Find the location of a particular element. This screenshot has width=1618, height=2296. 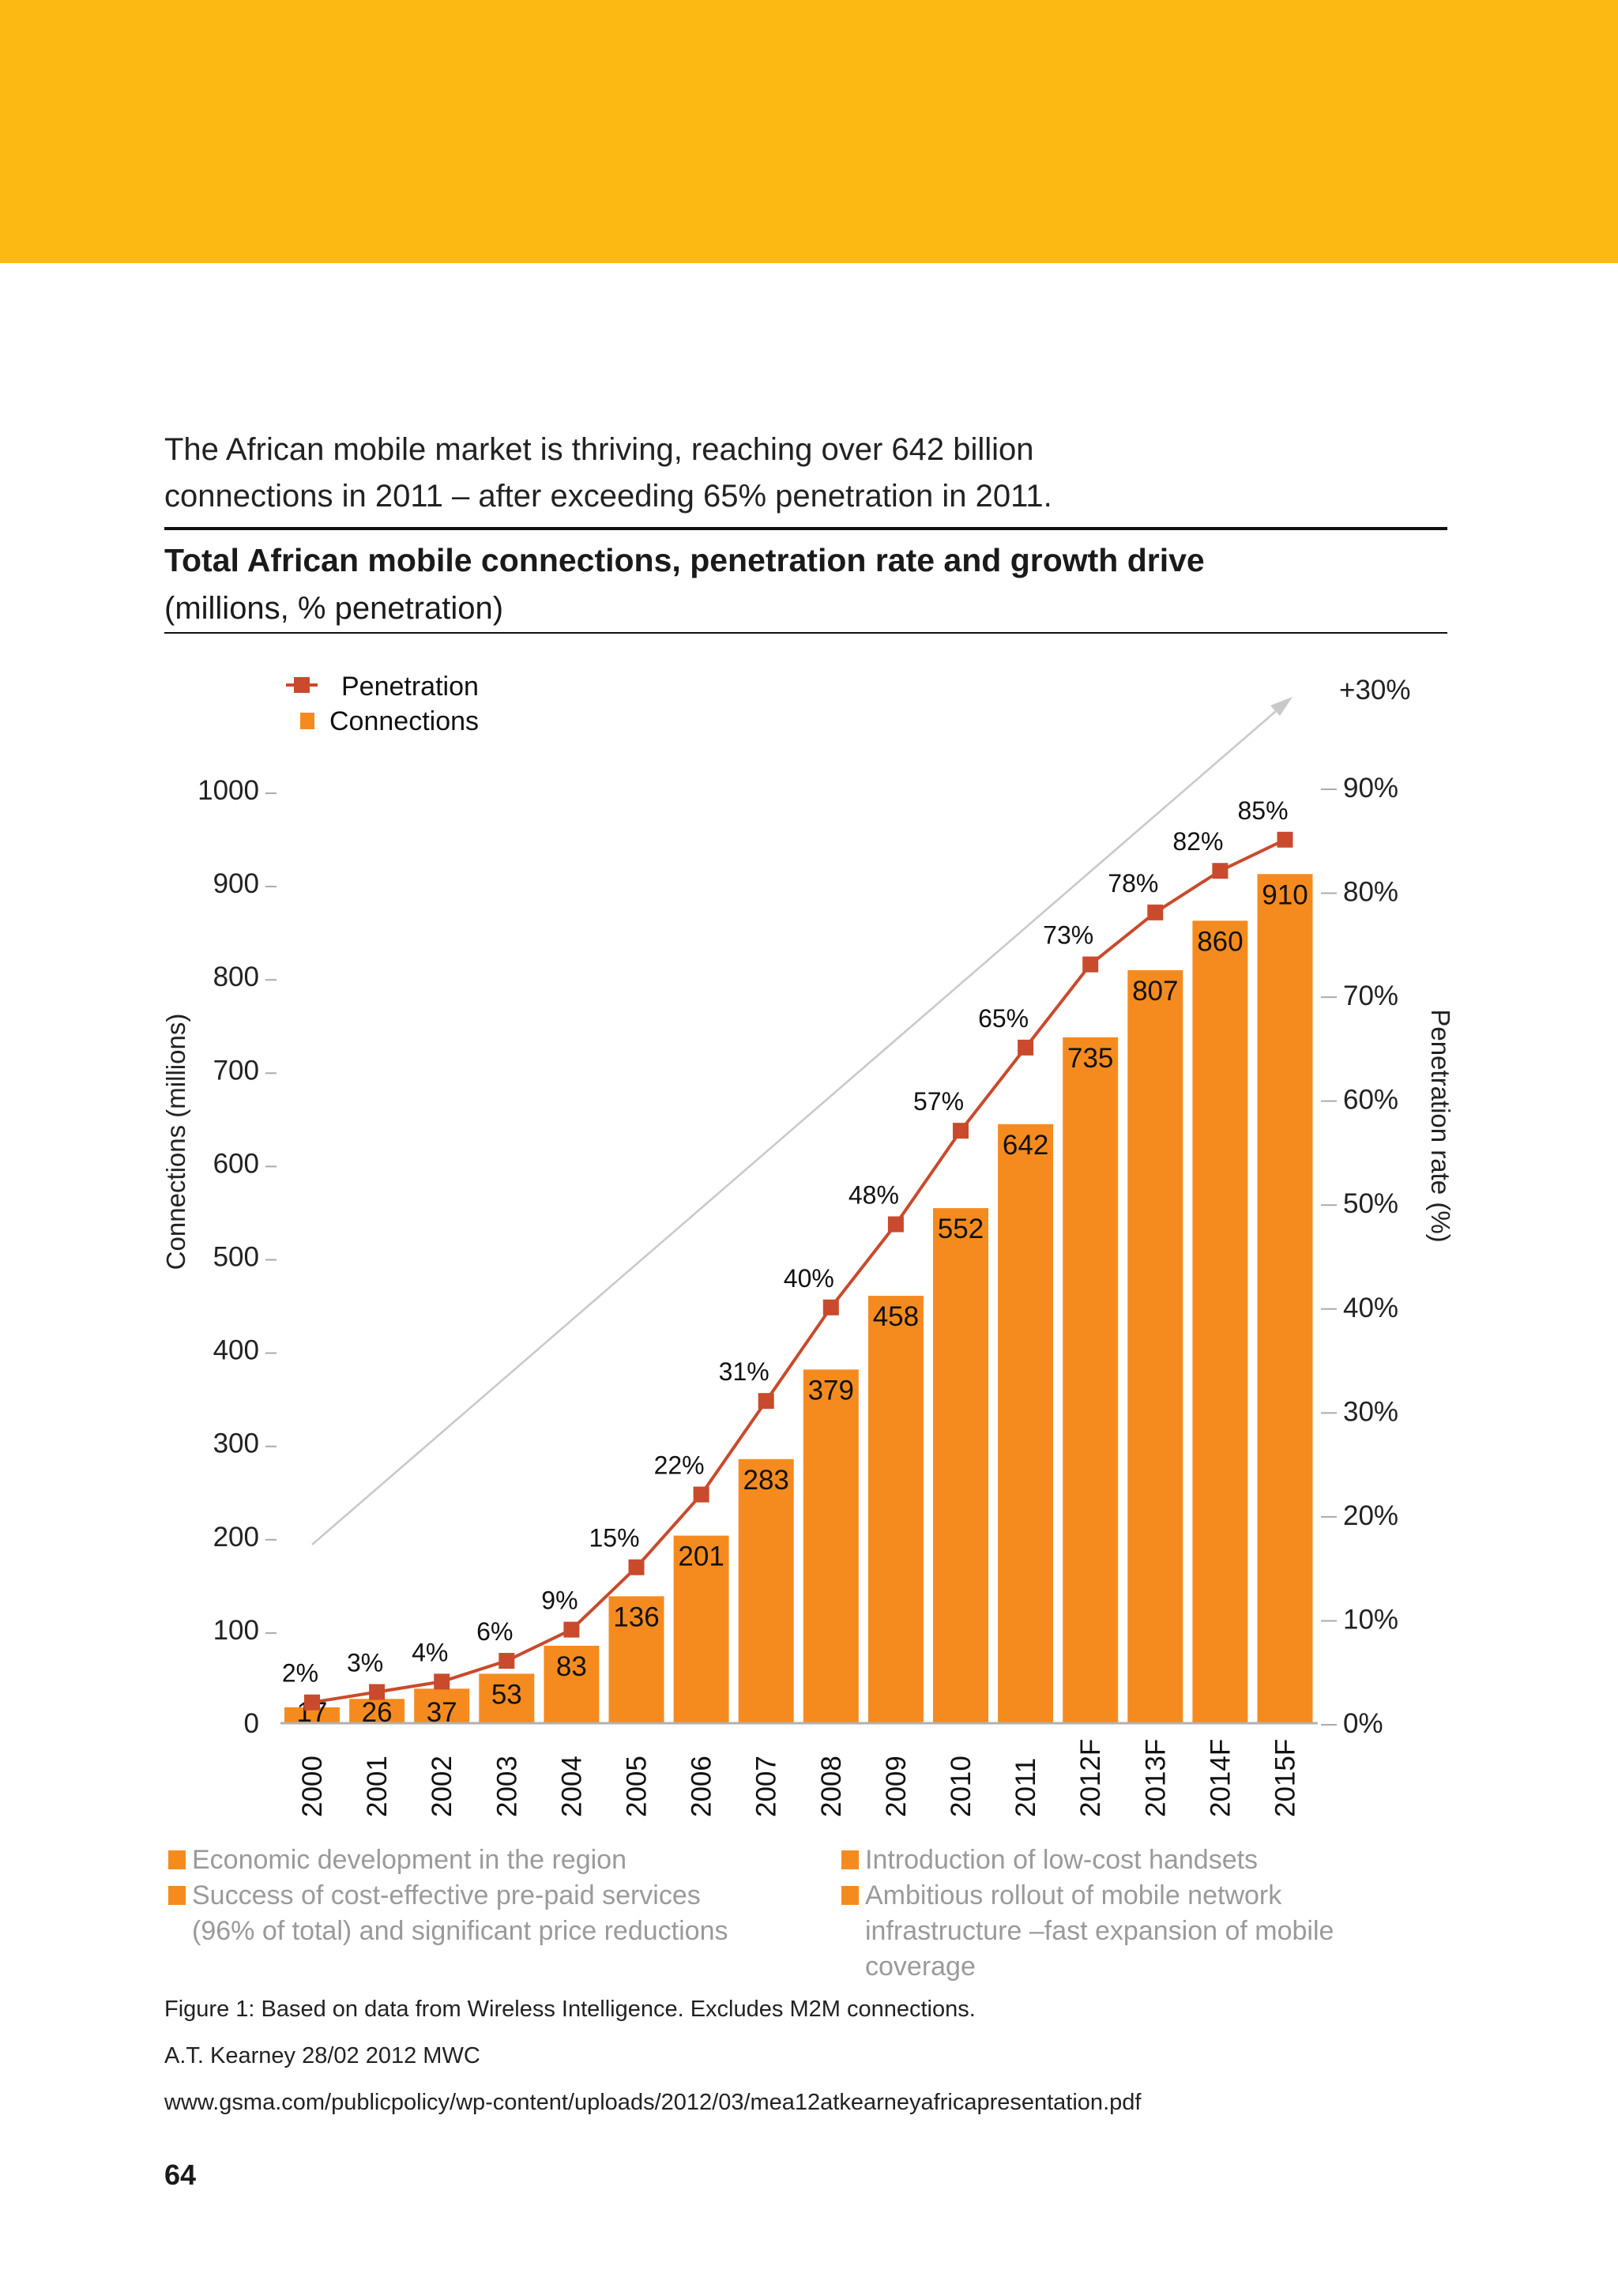

y-tick-label: 300 is located at coordinates (236, 1444).